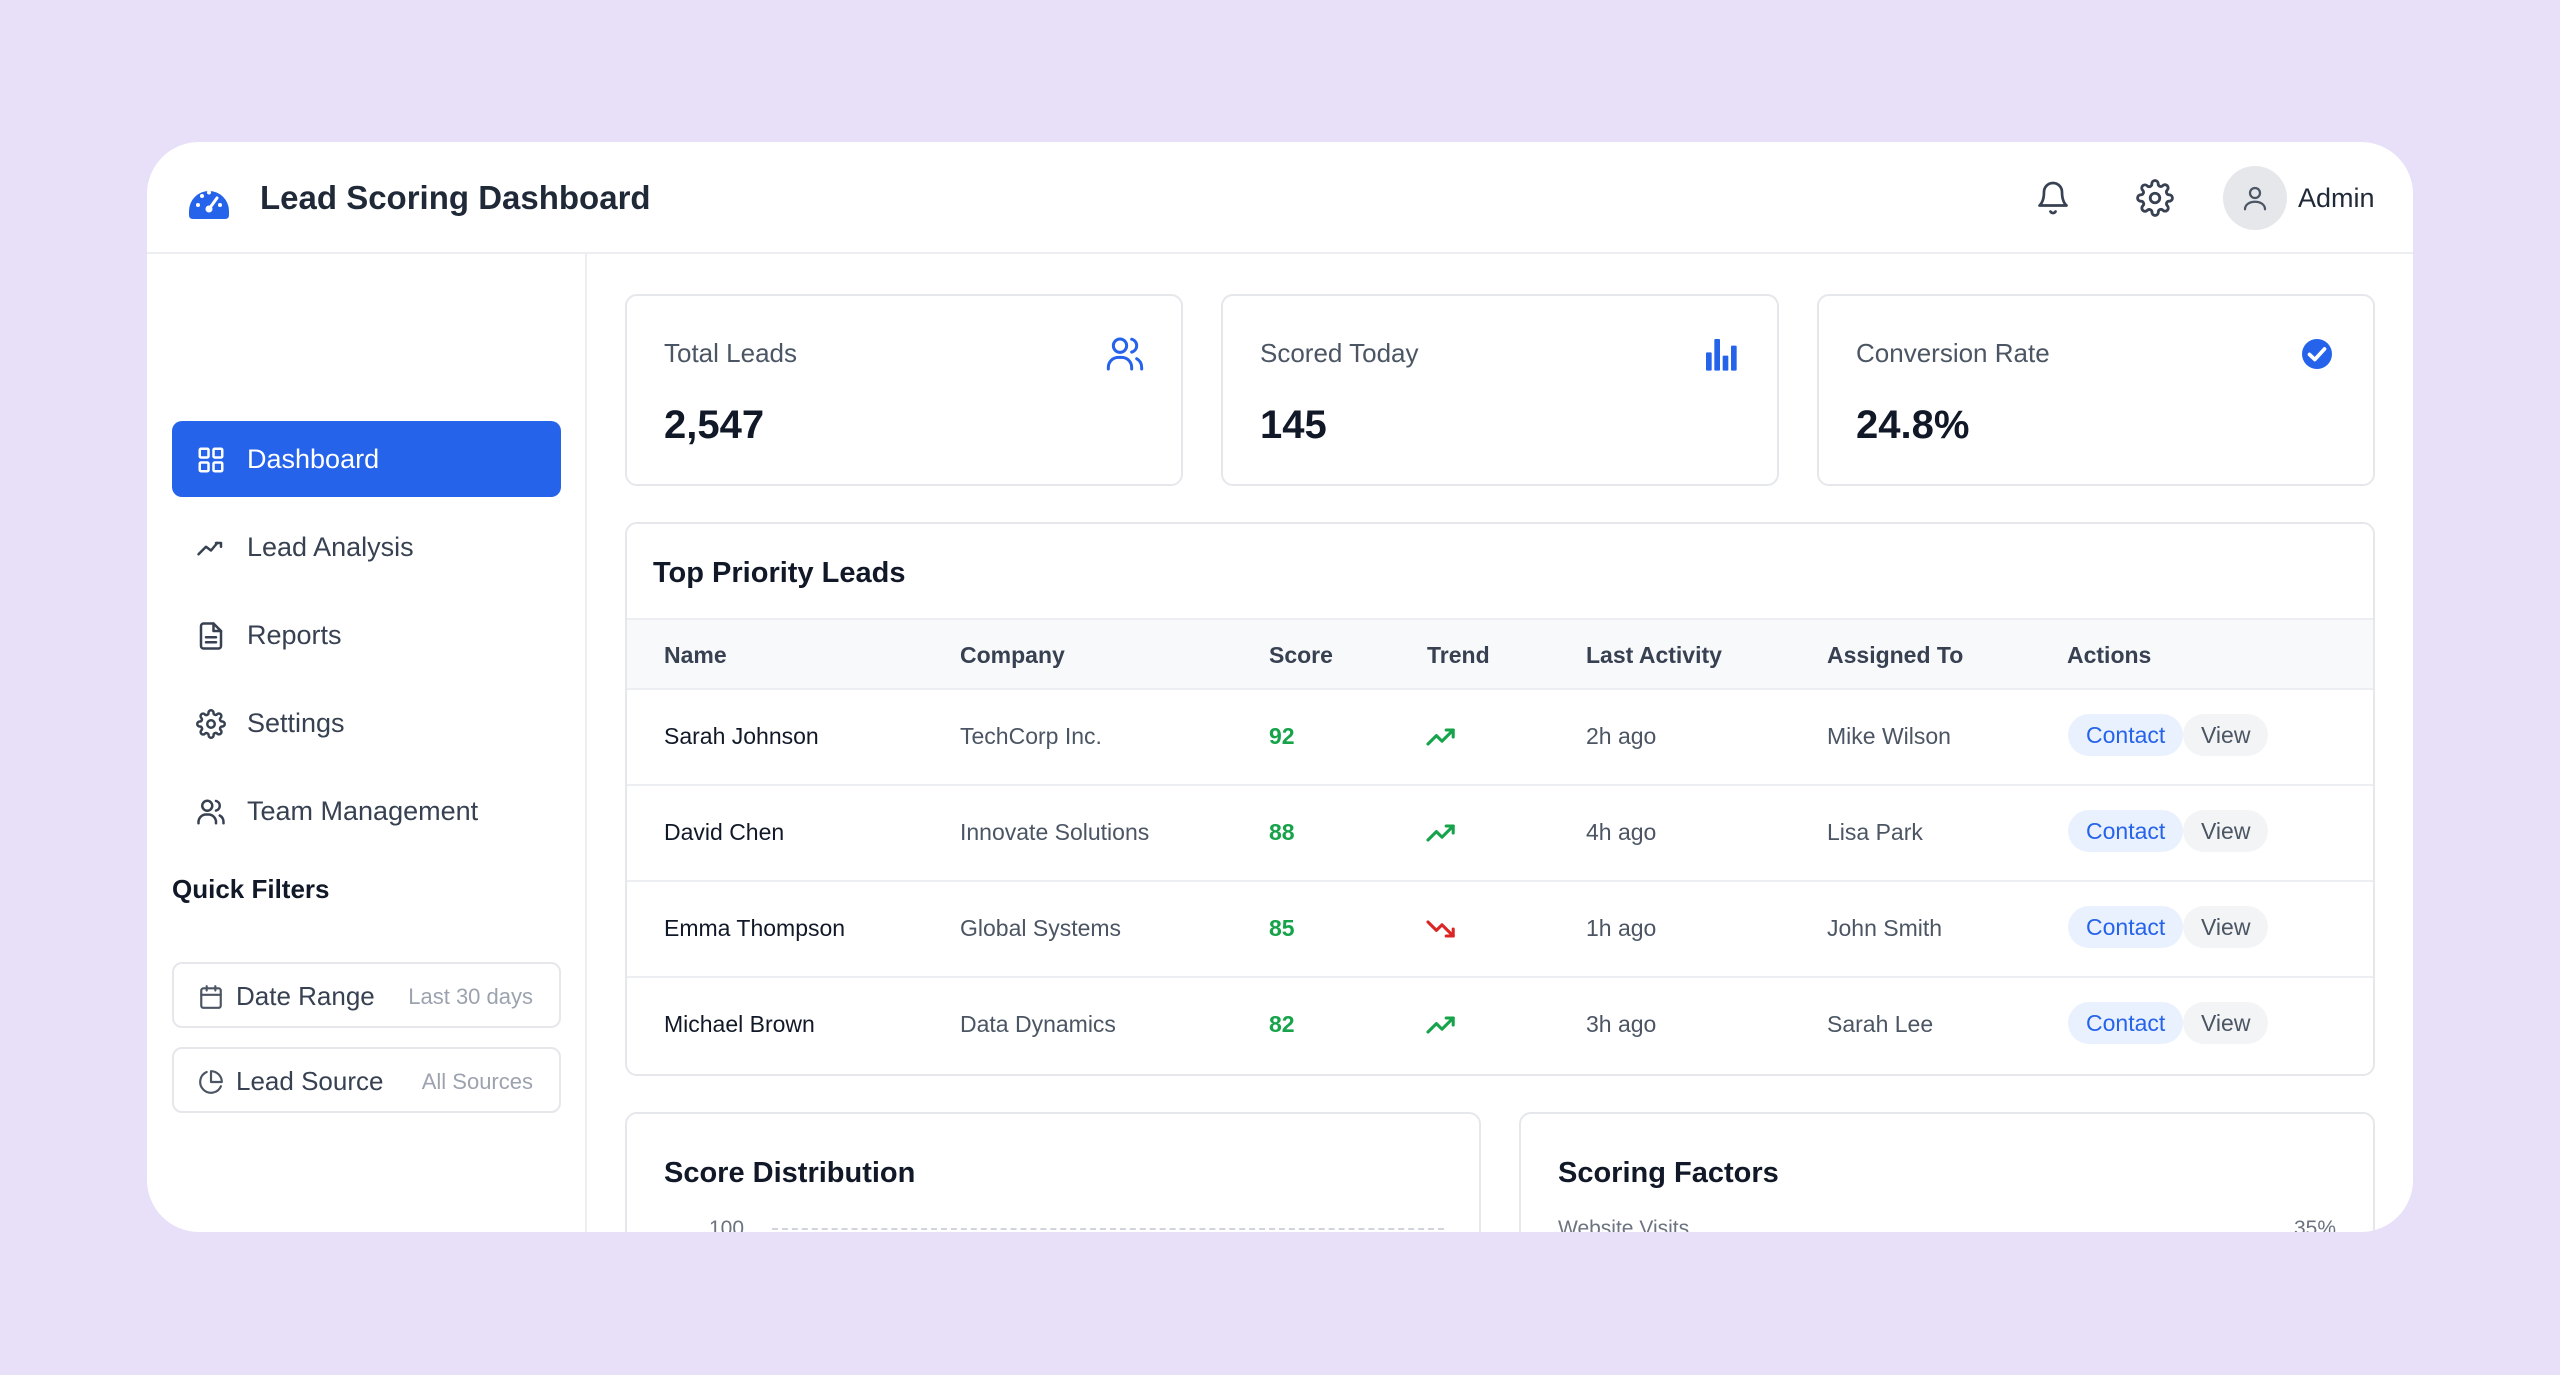 The image size is (2560, 1375). Describe the element at coordinates (1621, 1024) in the screenshot. I see `lead-last-activity: 3h ago` at that location.